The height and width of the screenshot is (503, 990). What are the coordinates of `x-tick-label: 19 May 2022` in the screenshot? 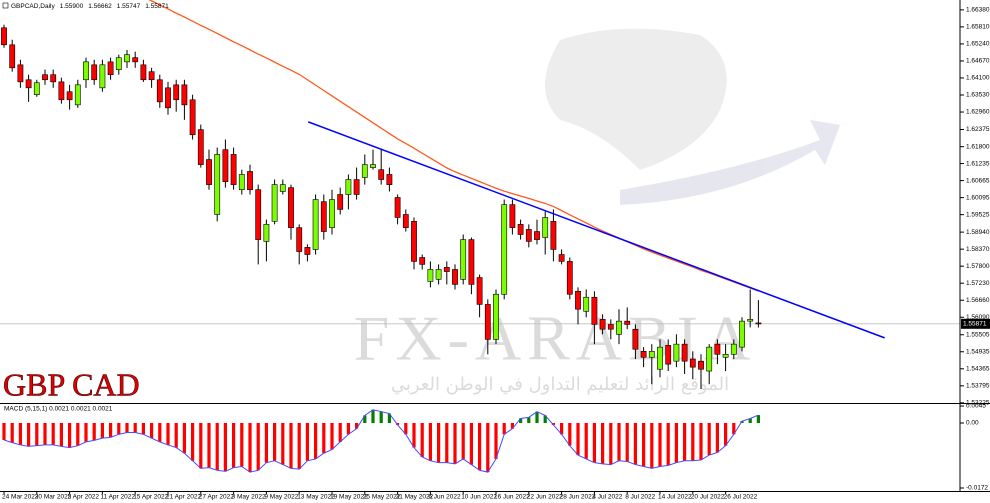 It's located at (349, 497).